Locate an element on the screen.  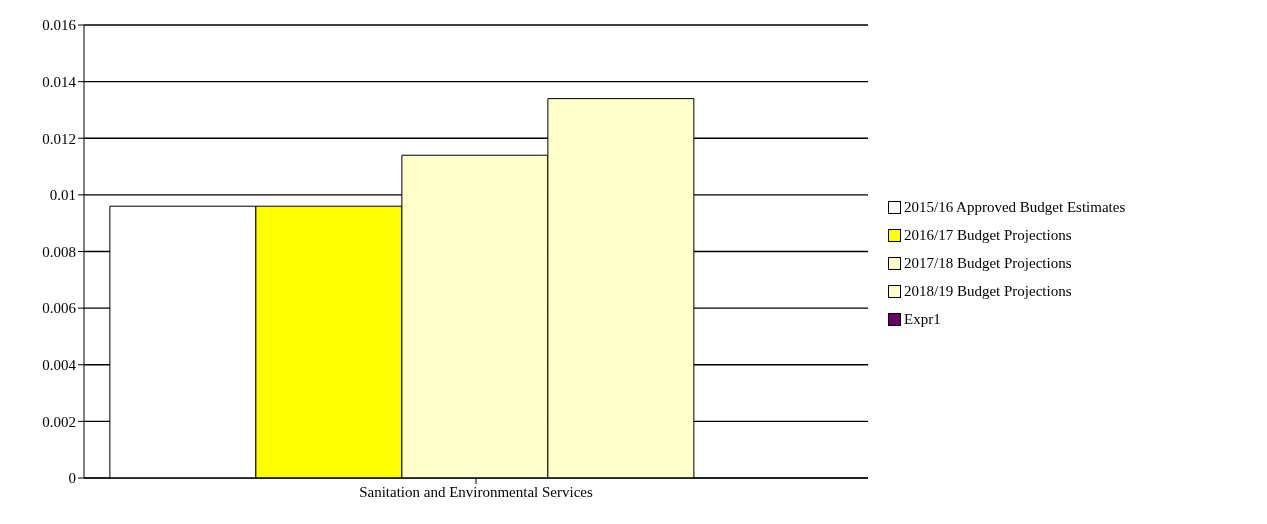
y-tick-label: 0.002 is located at coordinates (59, 421).